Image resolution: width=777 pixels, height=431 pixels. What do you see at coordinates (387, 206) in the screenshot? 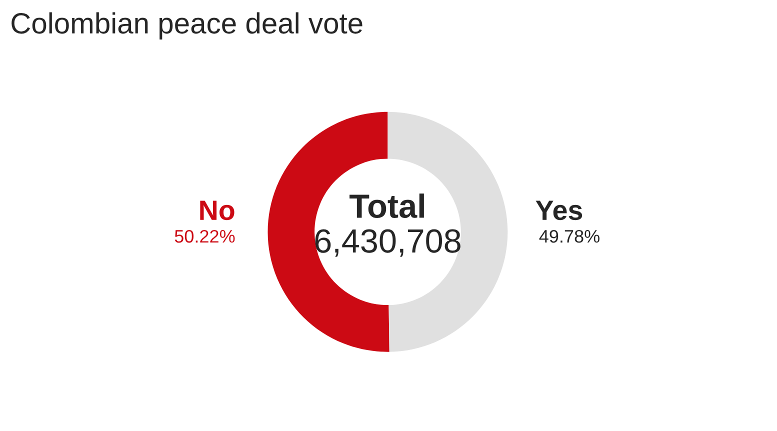
I see `text: Total` at bounding box center [387, 206].